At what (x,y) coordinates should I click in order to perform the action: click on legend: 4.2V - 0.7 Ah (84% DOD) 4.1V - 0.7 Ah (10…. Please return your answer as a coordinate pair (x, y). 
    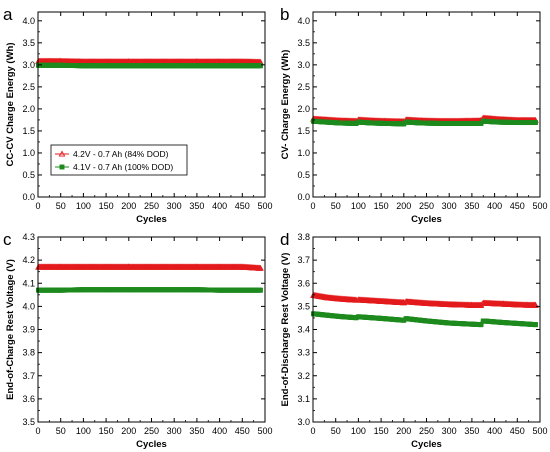
    Looking at the image, I should click on (119, 160).